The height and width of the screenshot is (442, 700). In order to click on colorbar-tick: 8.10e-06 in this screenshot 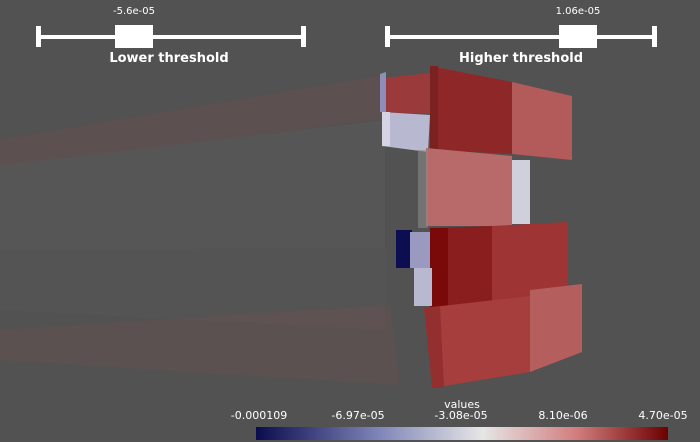, I will do `click(563, 415)`.